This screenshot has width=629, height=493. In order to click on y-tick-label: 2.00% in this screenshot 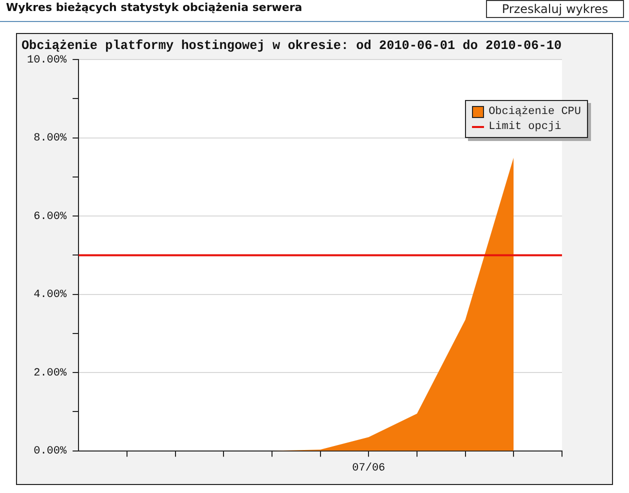, I will do `click(50, 373)`.